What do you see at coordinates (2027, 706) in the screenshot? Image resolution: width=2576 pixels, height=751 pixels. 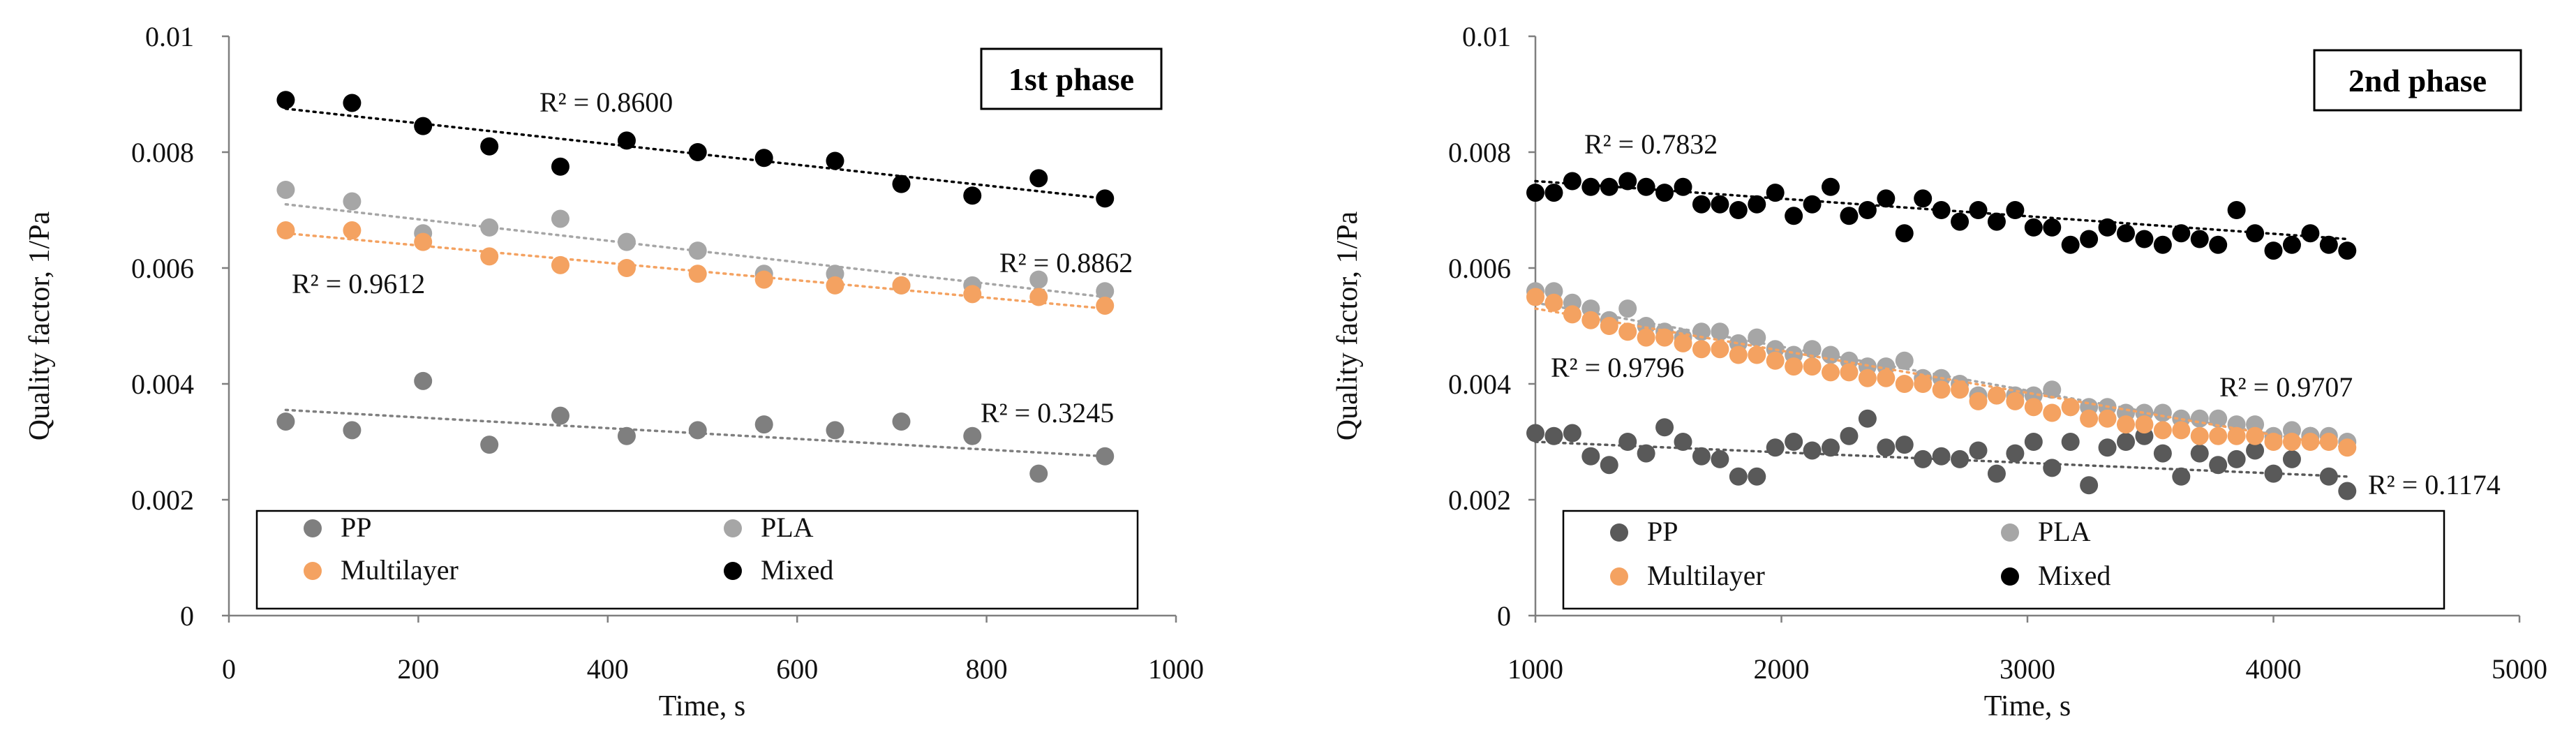 I see `x-axis-title: Time, s` at bounding box center [2027, 706].